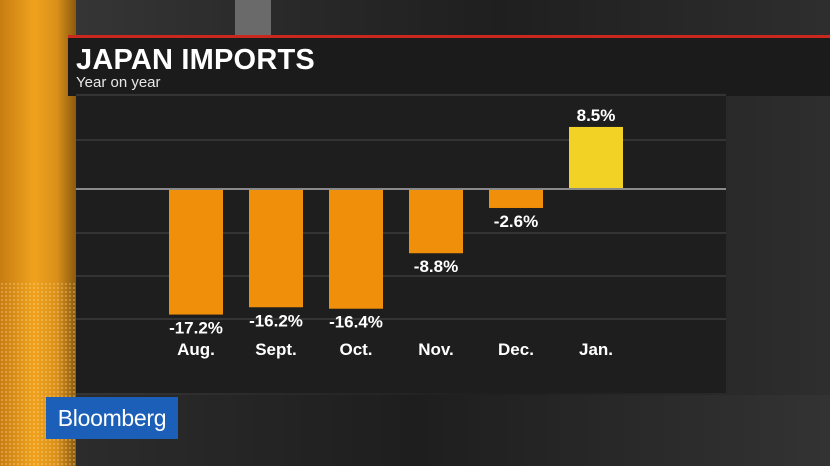 Image resolution: width=830 pixels, height=466 pixels. What do you see at coordinates (436, 266) in the screenshot?
I see `value-label: -8.8%` at bounding box center [436, 266].